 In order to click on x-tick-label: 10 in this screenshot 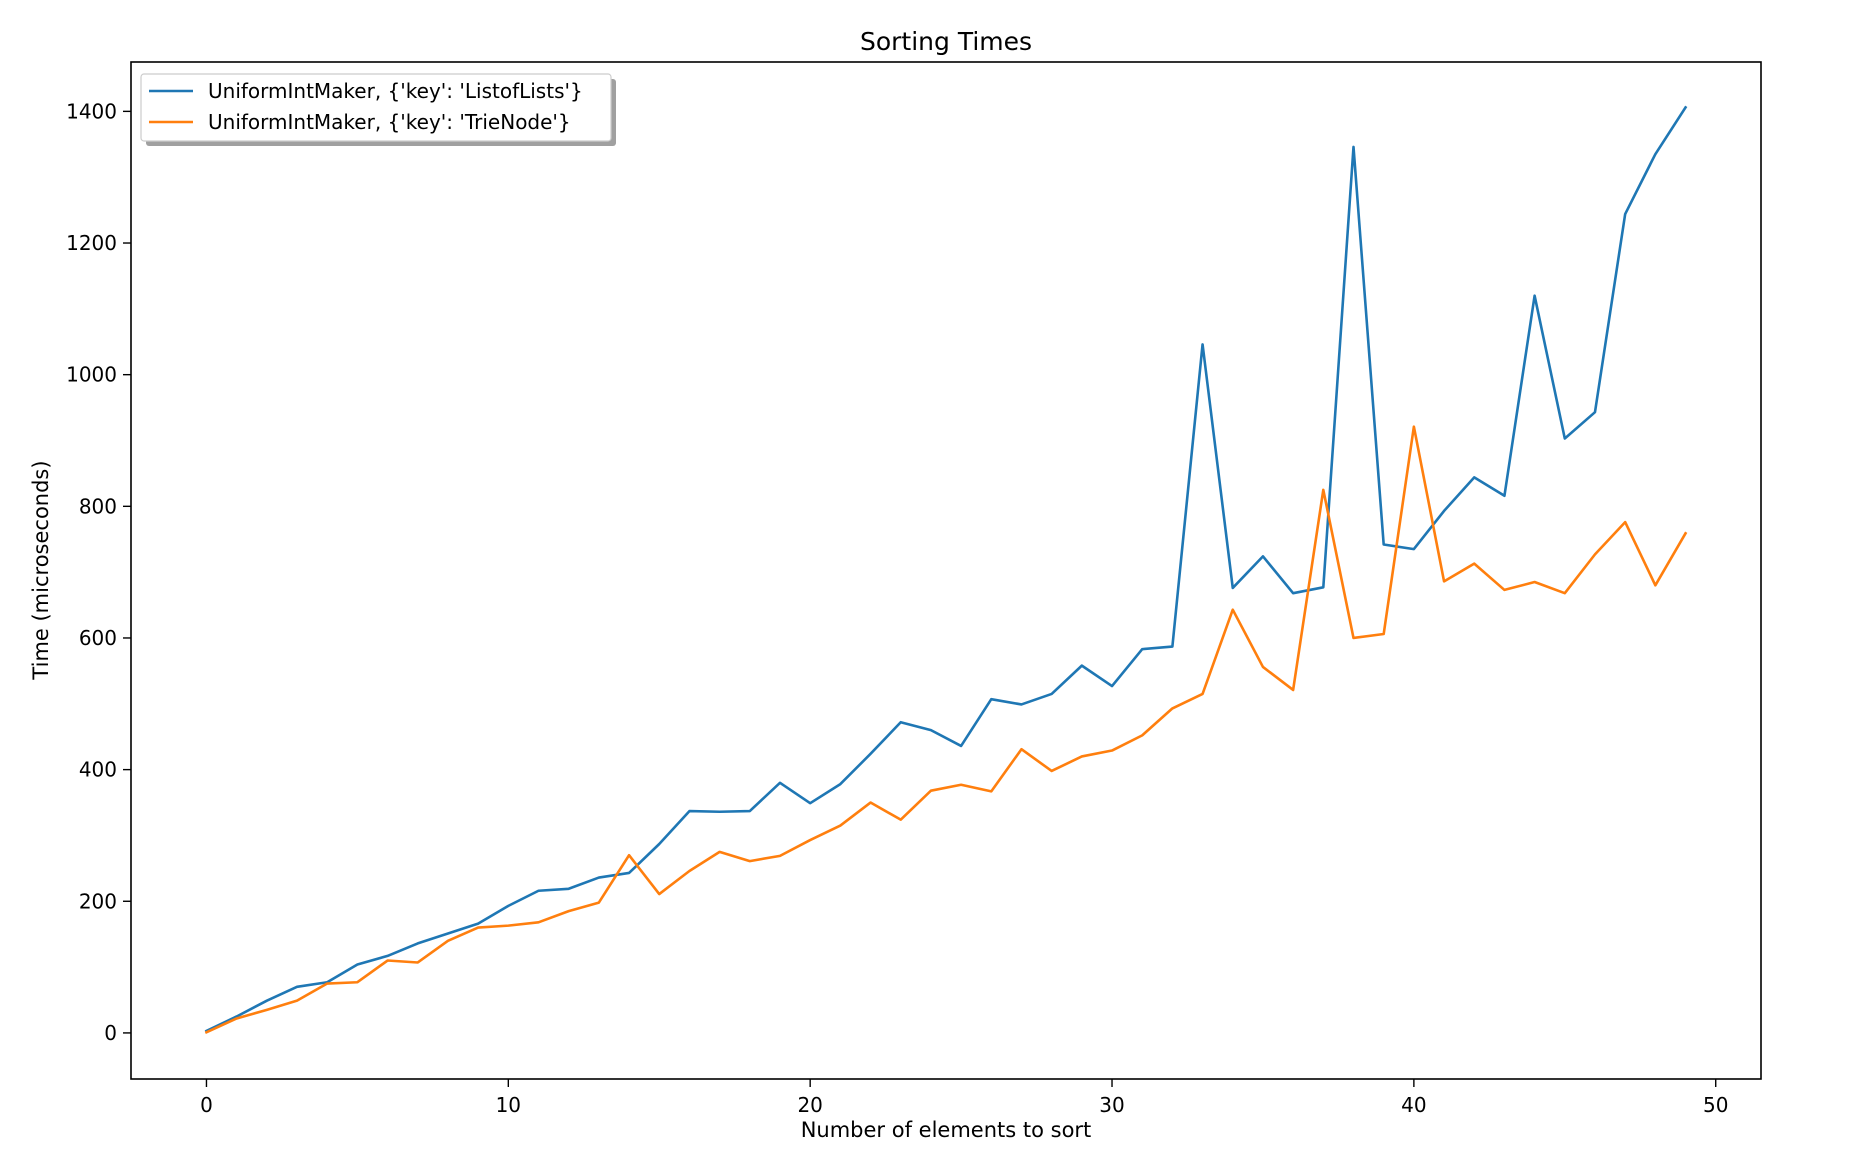, I will do `click(508, 1105)`.